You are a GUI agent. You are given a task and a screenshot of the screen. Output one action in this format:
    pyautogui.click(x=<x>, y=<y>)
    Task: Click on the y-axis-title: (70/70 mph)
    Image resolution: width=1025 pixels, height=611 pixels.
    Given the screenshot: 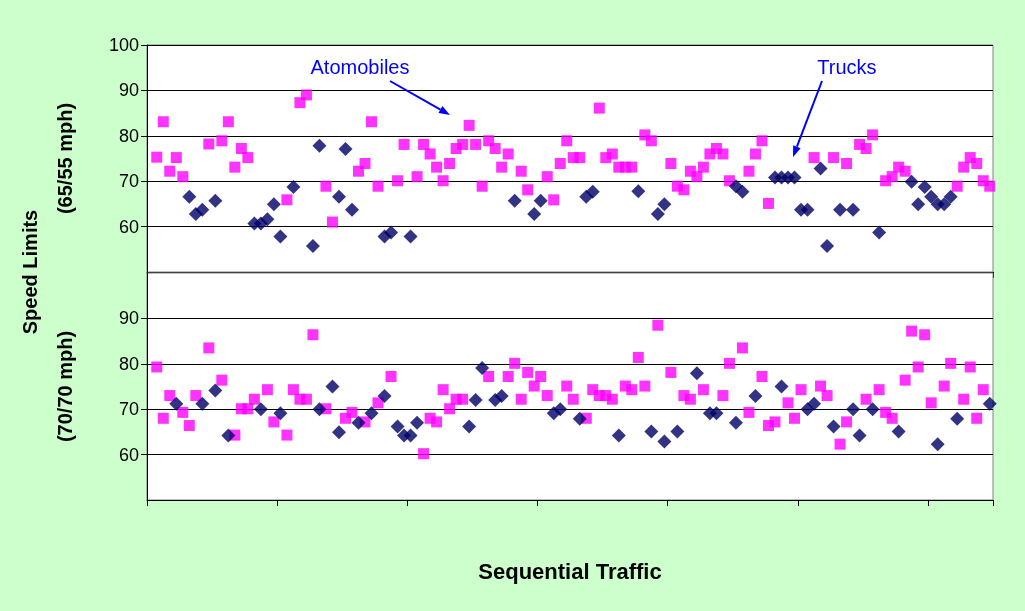 What is the action you would take?
    pyautogui.click(x=65, y=386)
    